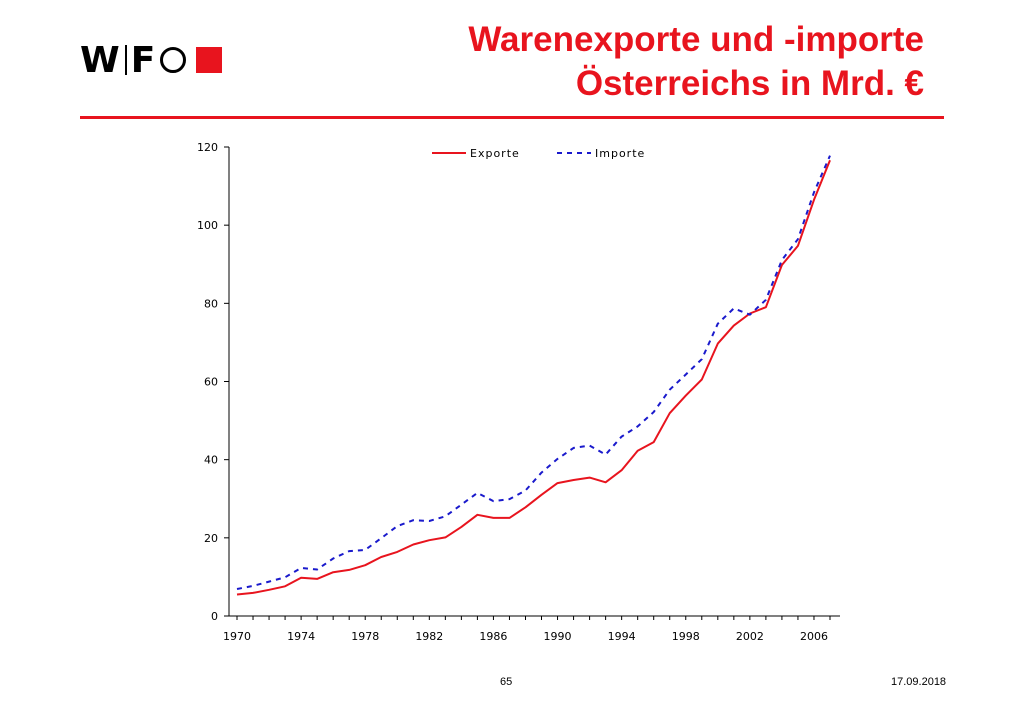 Image resolution: width=1024 pixels, height=709 pixels. I want to click on y-tick-label: 20, so click(211, 538).